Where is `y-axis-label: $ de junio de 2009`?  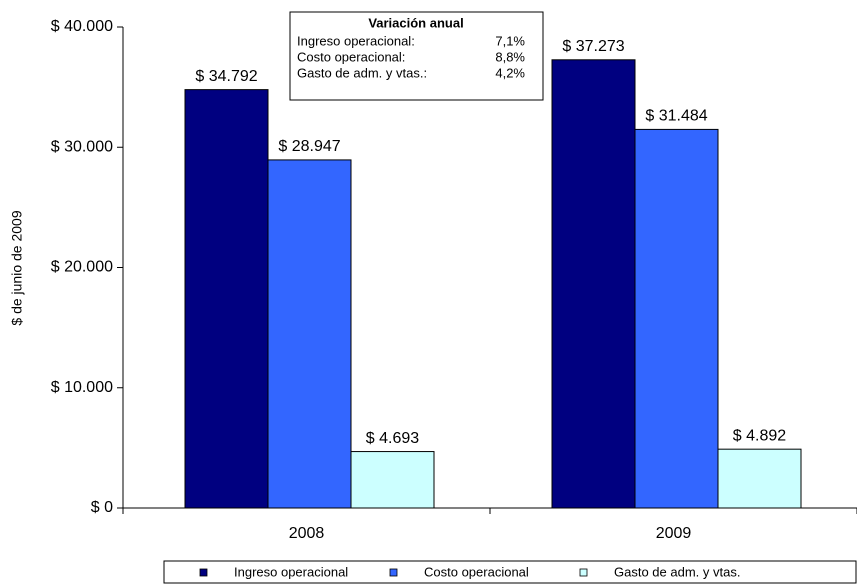
y-axis-label: $ de junio de 2009 is located at coordinates (17, 267).